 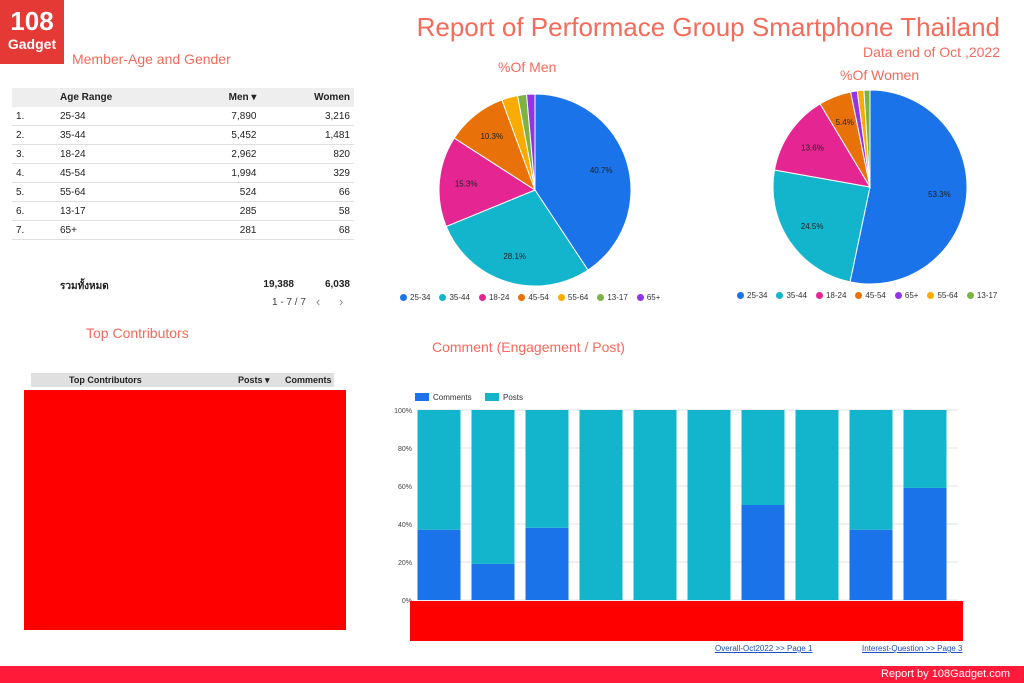 What do you see at coordinates (945, 674) in the screenshot?
I see `footer-text: Report by 108Gadget.com` at bounding box center [945, 674].